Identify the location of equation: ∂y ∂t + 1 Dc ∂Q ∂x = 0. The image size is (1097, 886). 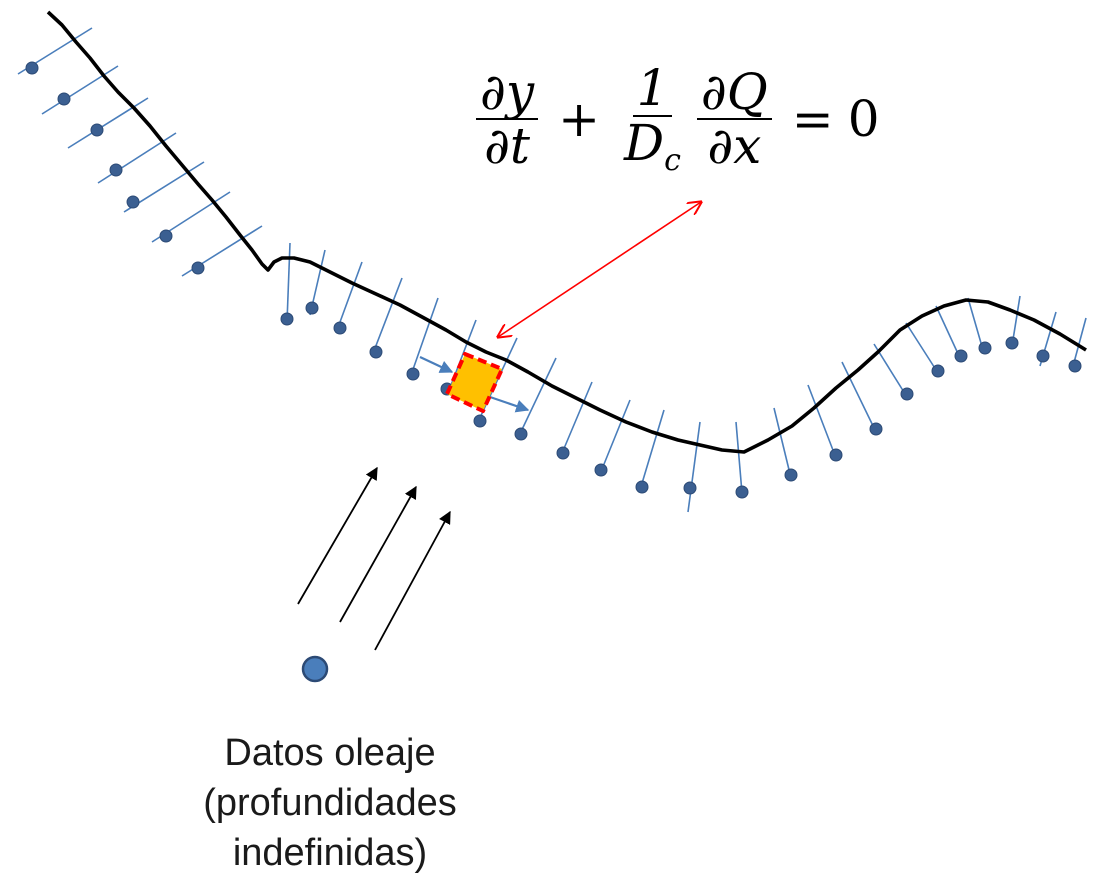
(675, 119).